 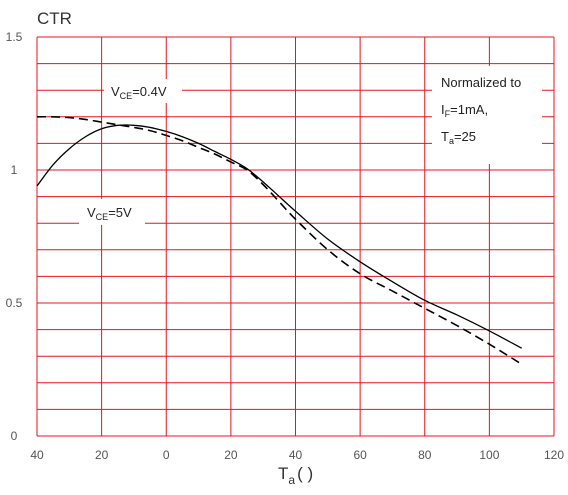 I want to click on label-vce-04v-value: =0.4V, so click(x=149, y=91).